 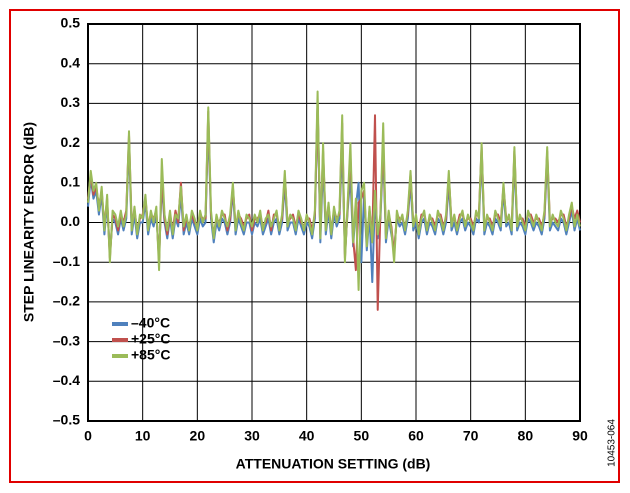 What do you see at coordinates (333, 464) in the screenshot?
I see `x-axis-label: ATTENUATION SETTING (dB)` at bounding box center [333, 464].